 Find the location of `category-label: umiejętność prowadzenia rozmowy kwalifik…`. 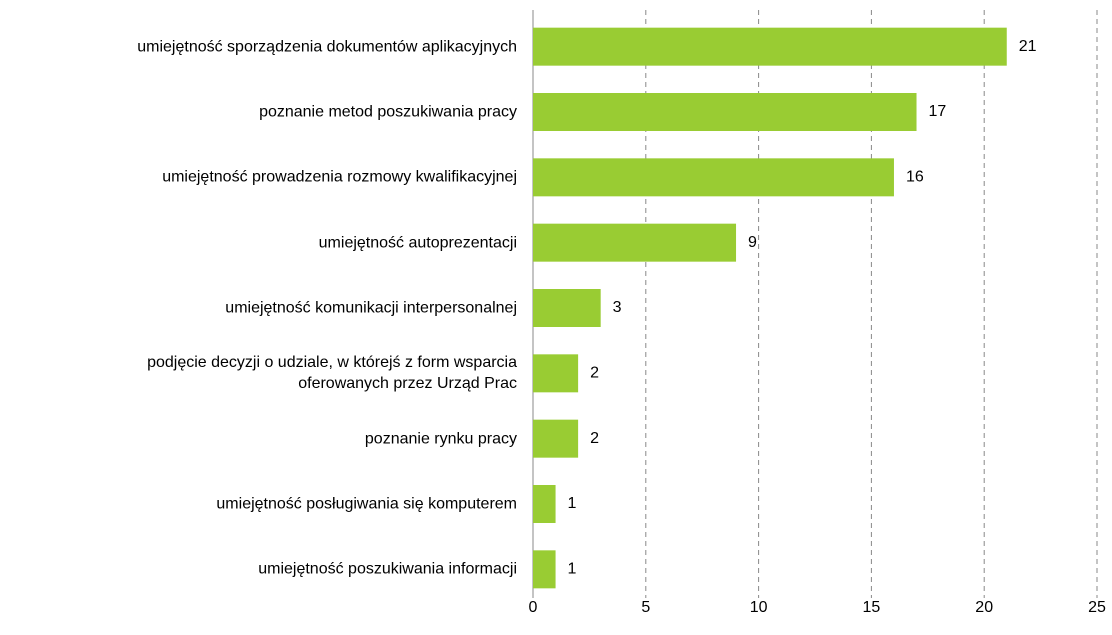

category-label: umiejętność prowadzenia rozmowy kwalifik… is located at coordinates (339, 177).